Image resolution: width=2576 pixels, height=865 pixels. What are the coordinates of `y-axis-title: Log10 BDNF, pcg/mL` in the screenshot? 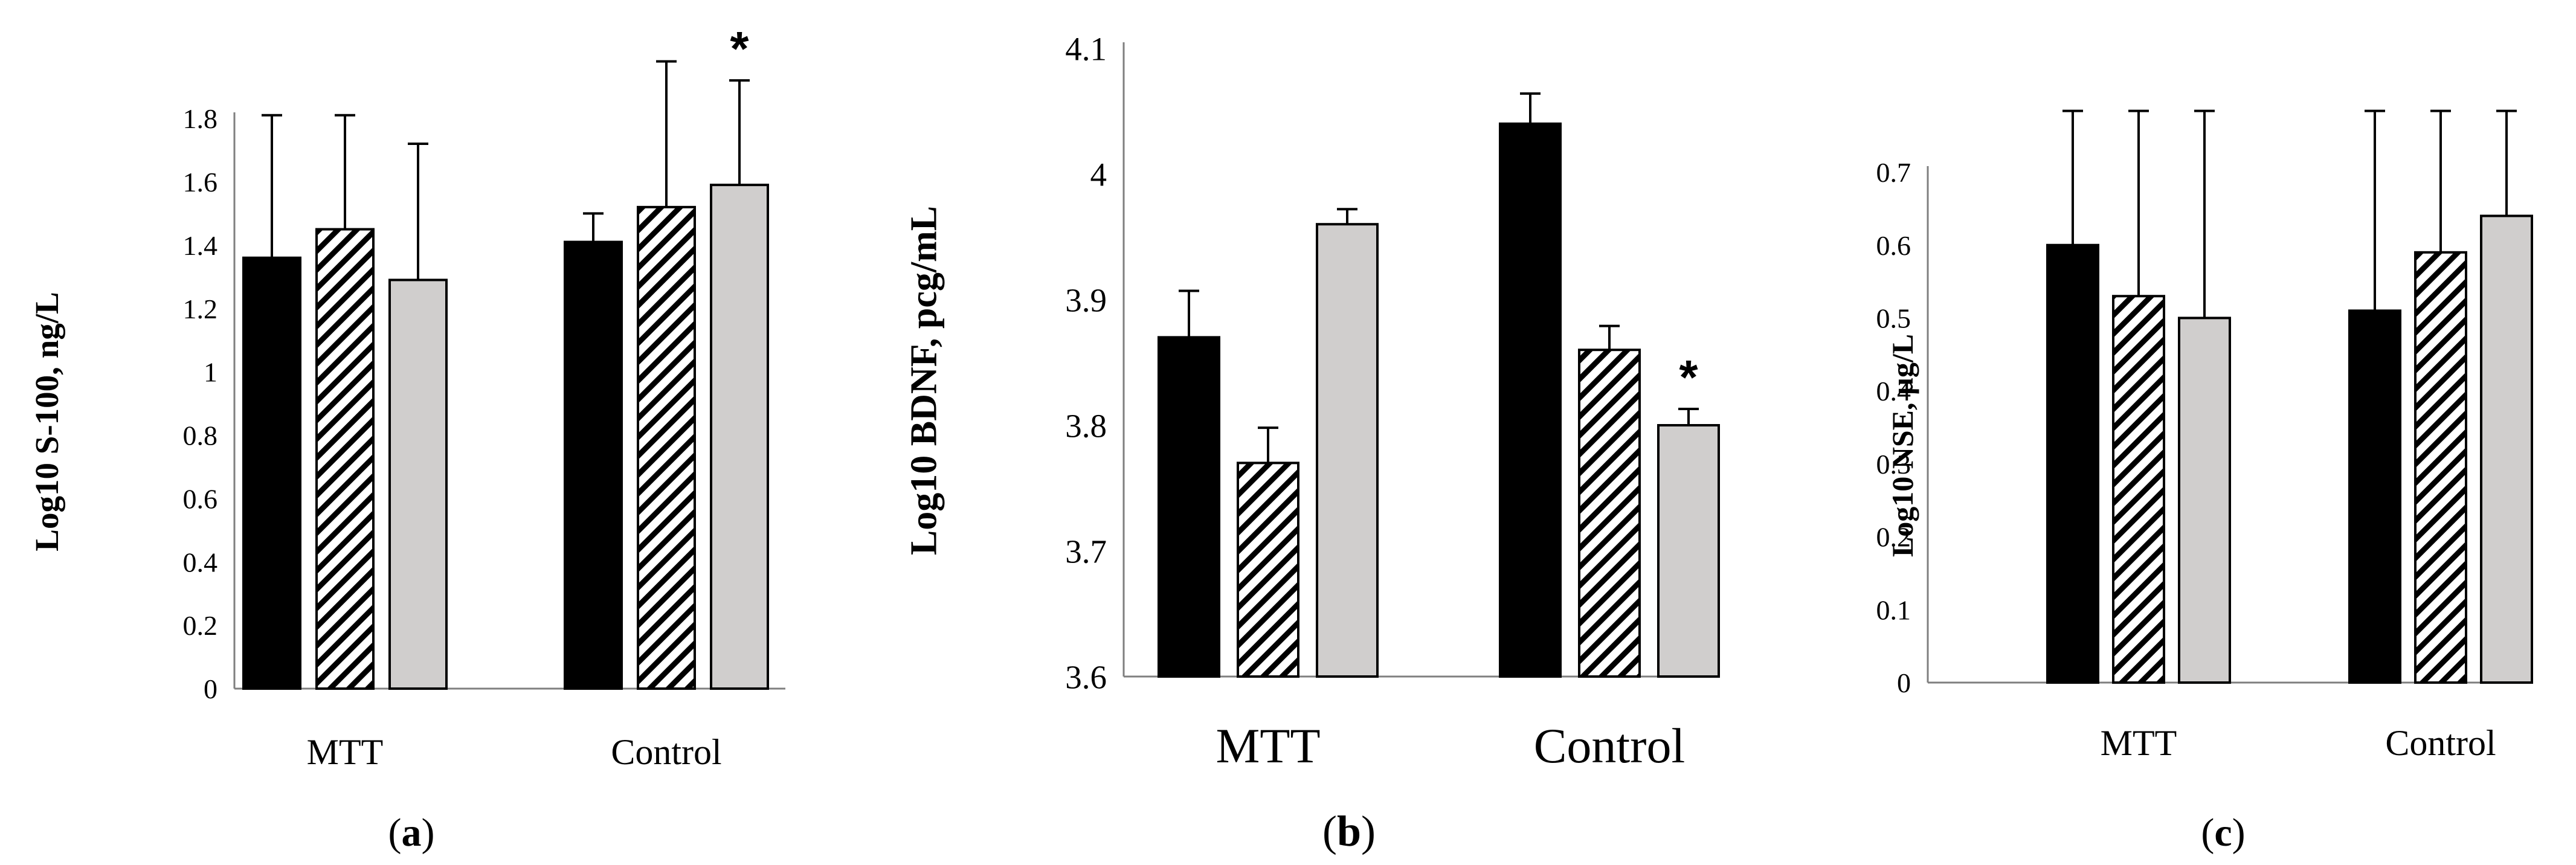 It's located at (924, 381).